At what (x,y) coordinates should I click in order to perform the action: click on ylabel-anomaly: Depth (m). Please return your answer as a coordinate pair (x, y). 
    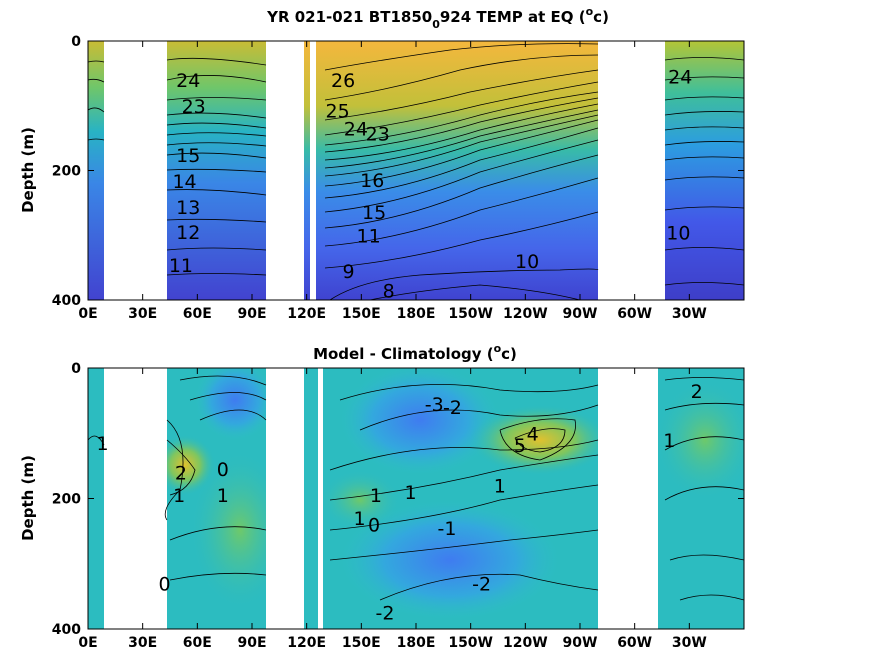
    Looking at the image, I should click on (28, 498).